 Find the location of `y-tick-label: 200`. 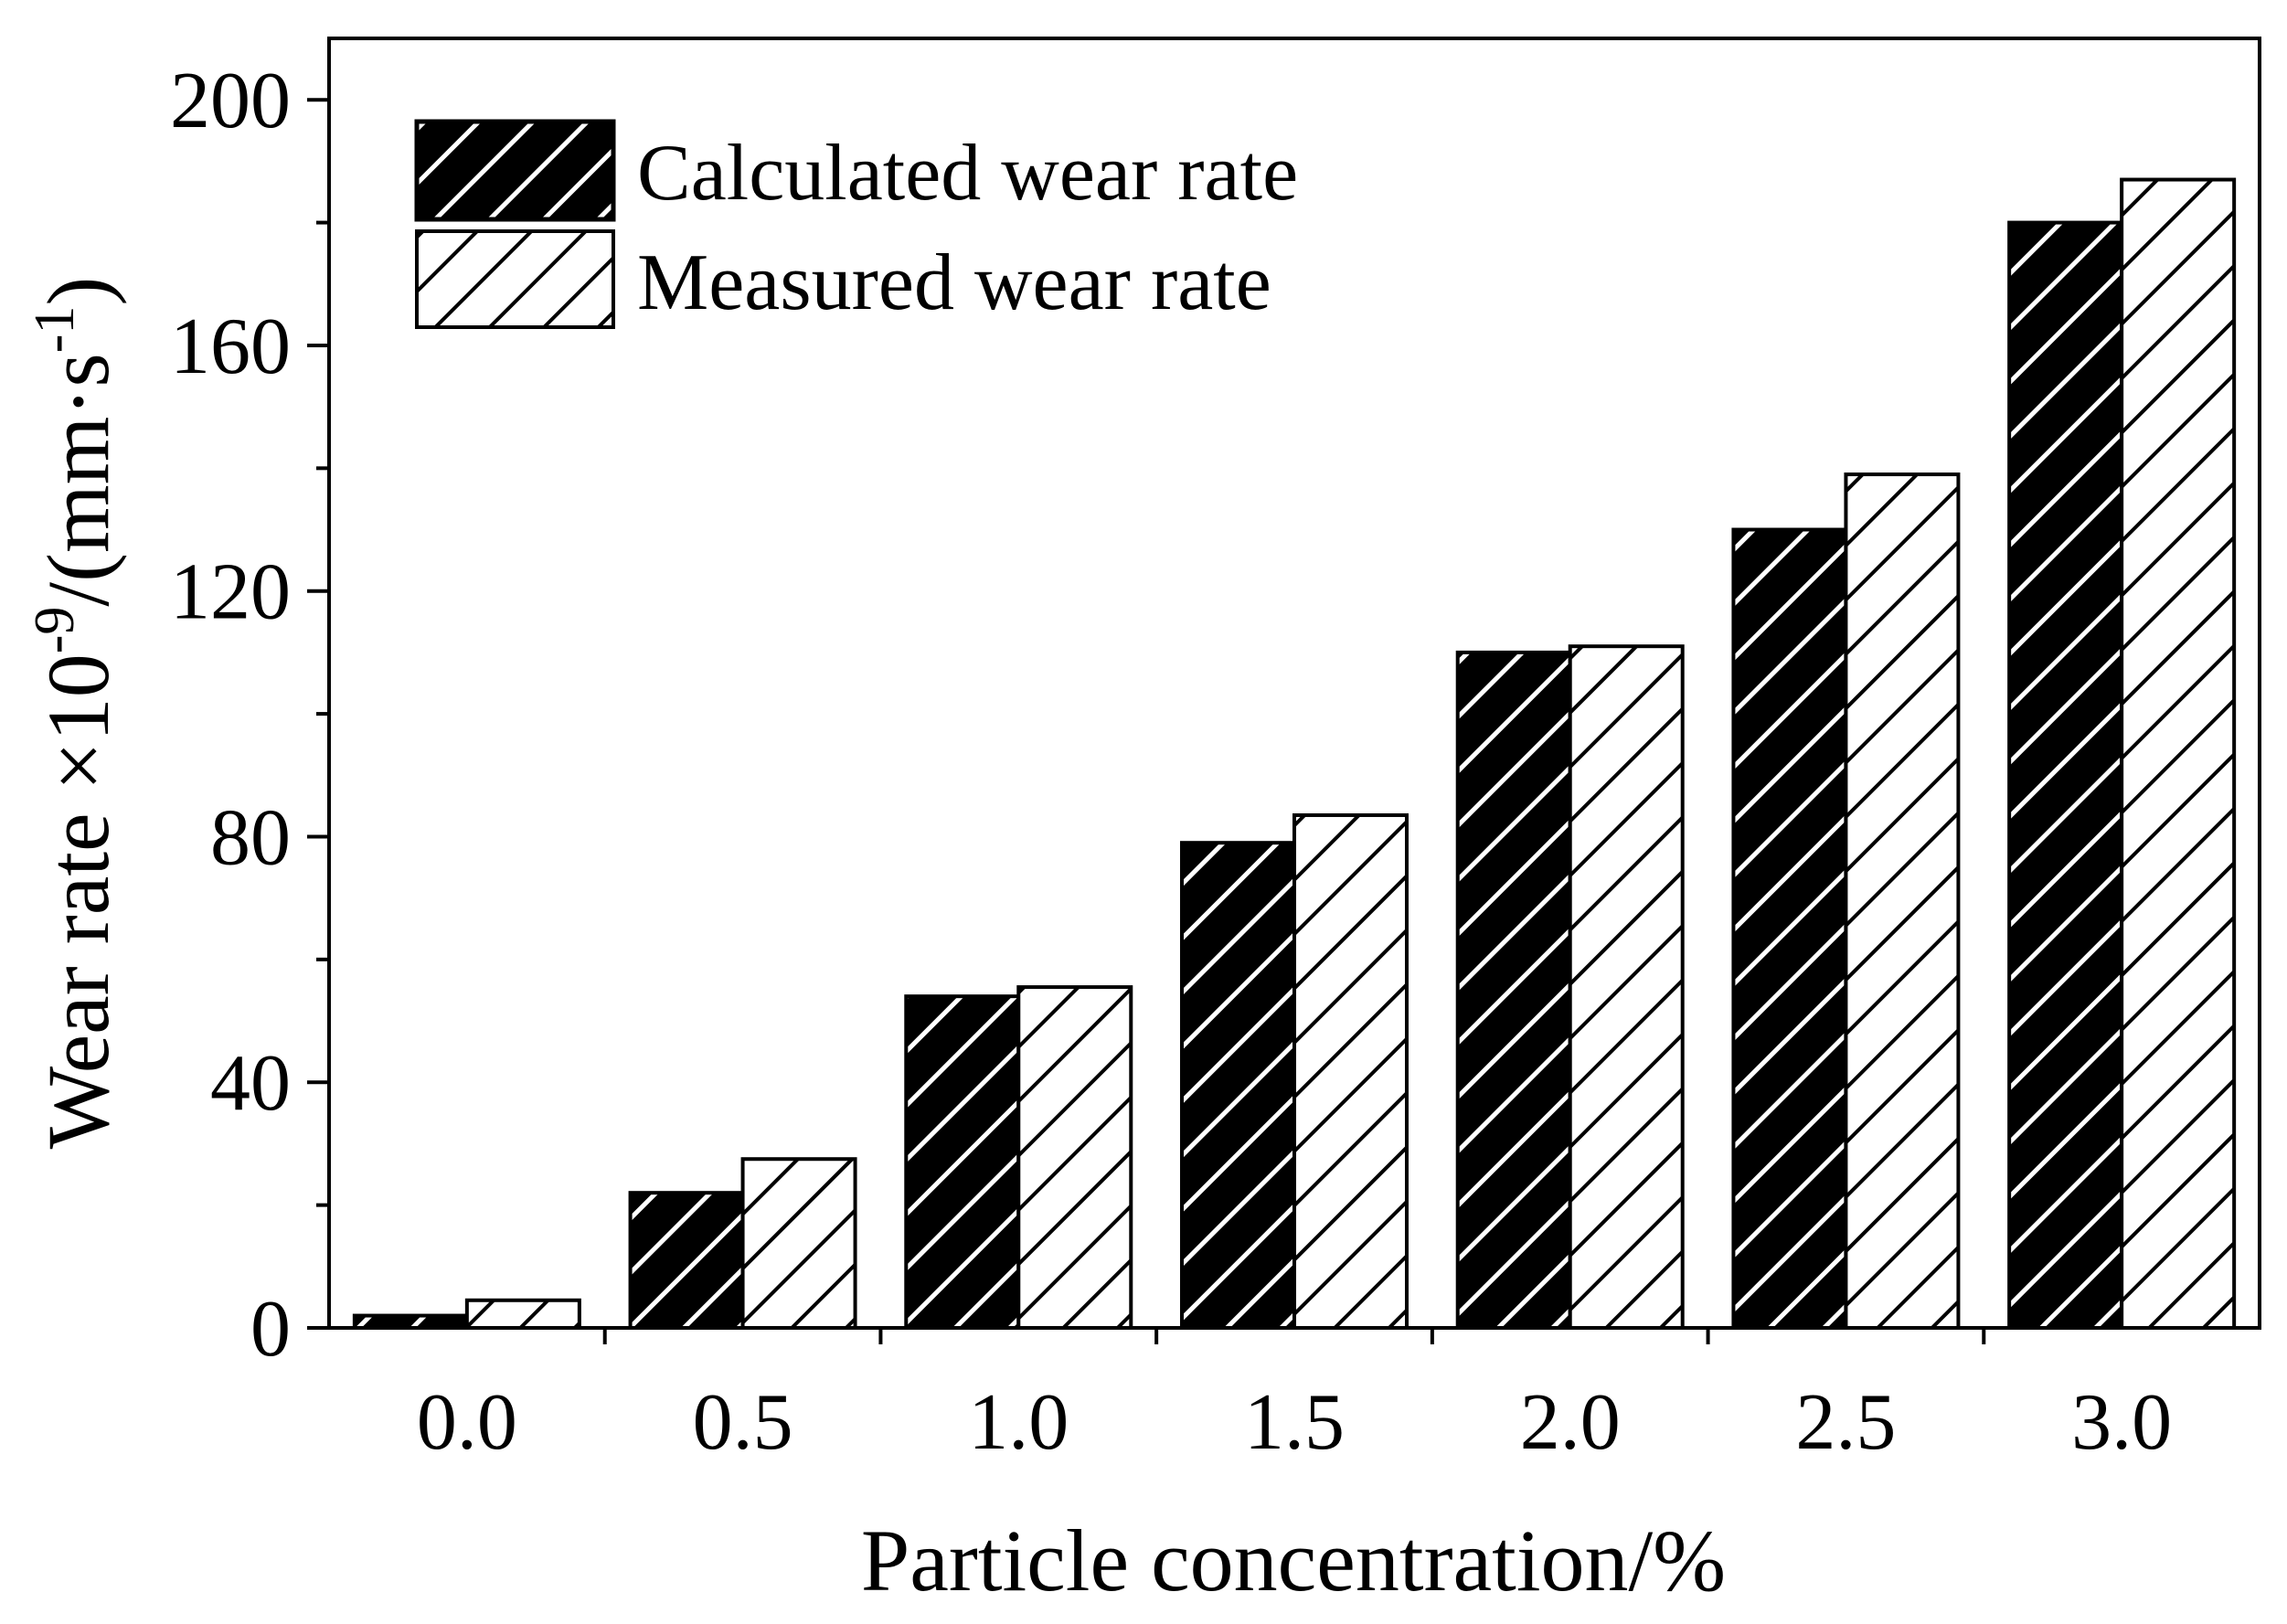

y-tick-label: 200 is located at coordinates (230, 101).